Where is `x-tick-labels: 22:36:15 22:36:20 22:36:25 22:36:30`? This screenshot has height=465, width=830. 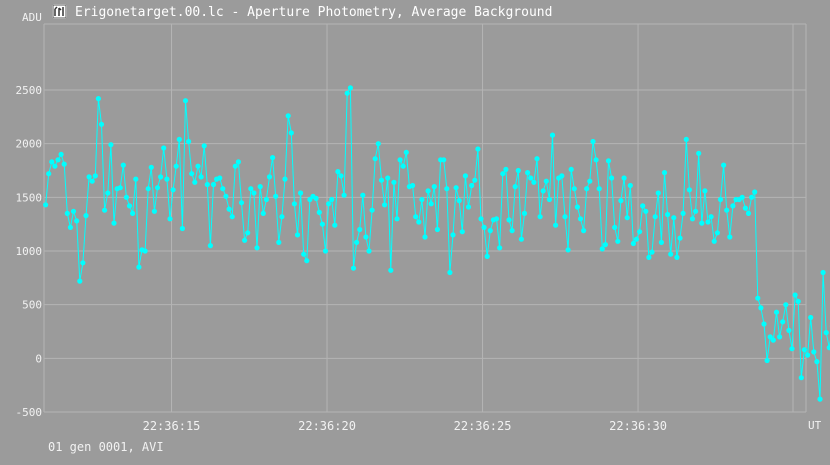
x-tick-labels: 22:36:15 22:36:20 22:36:25 22:36:30 is located at coordinates (405, 426).